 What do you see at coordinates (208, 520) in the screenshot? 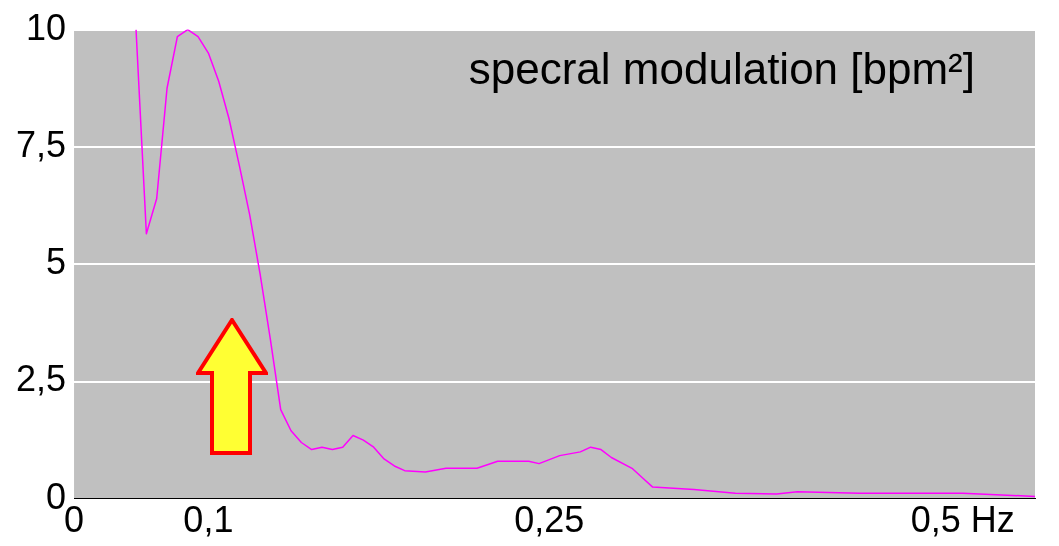
I see `x-tick-label: 0,1` at bounding box center [208, 520].